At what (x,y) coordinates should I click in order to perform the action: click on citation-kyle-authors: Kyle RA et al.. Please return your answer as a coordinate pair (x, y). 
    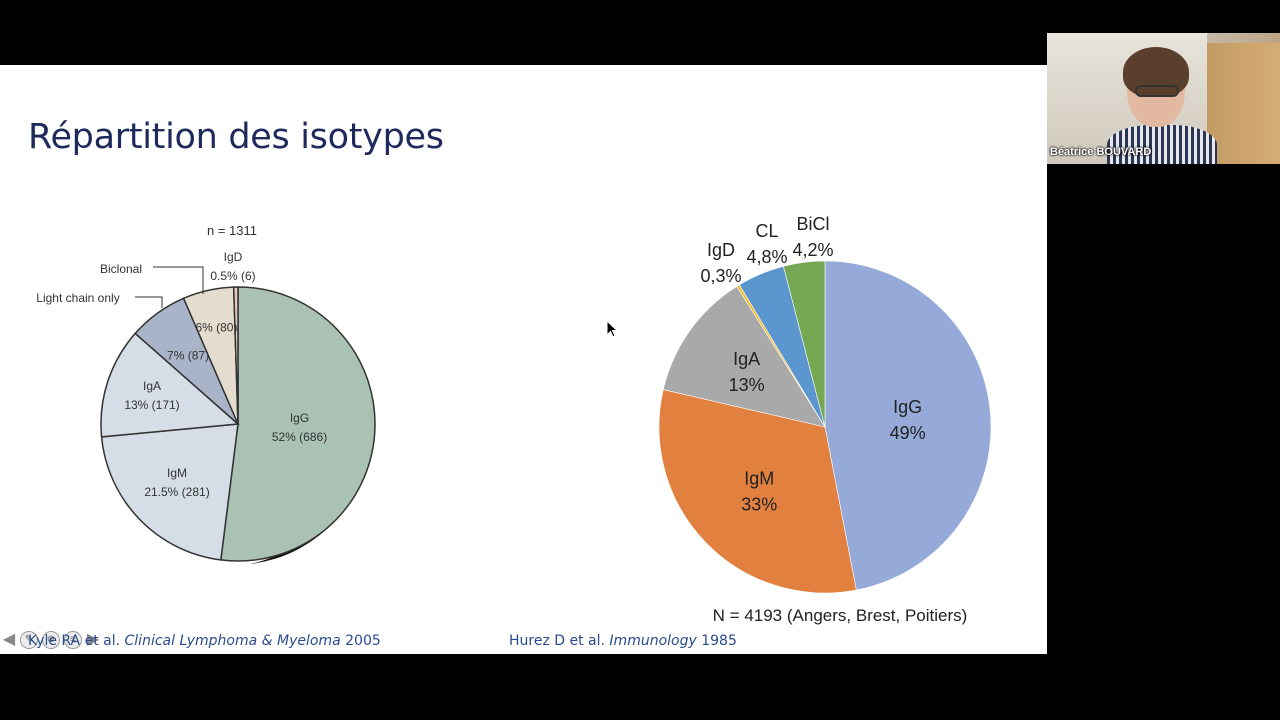
    Looking at the image, I should click on (74, 641).